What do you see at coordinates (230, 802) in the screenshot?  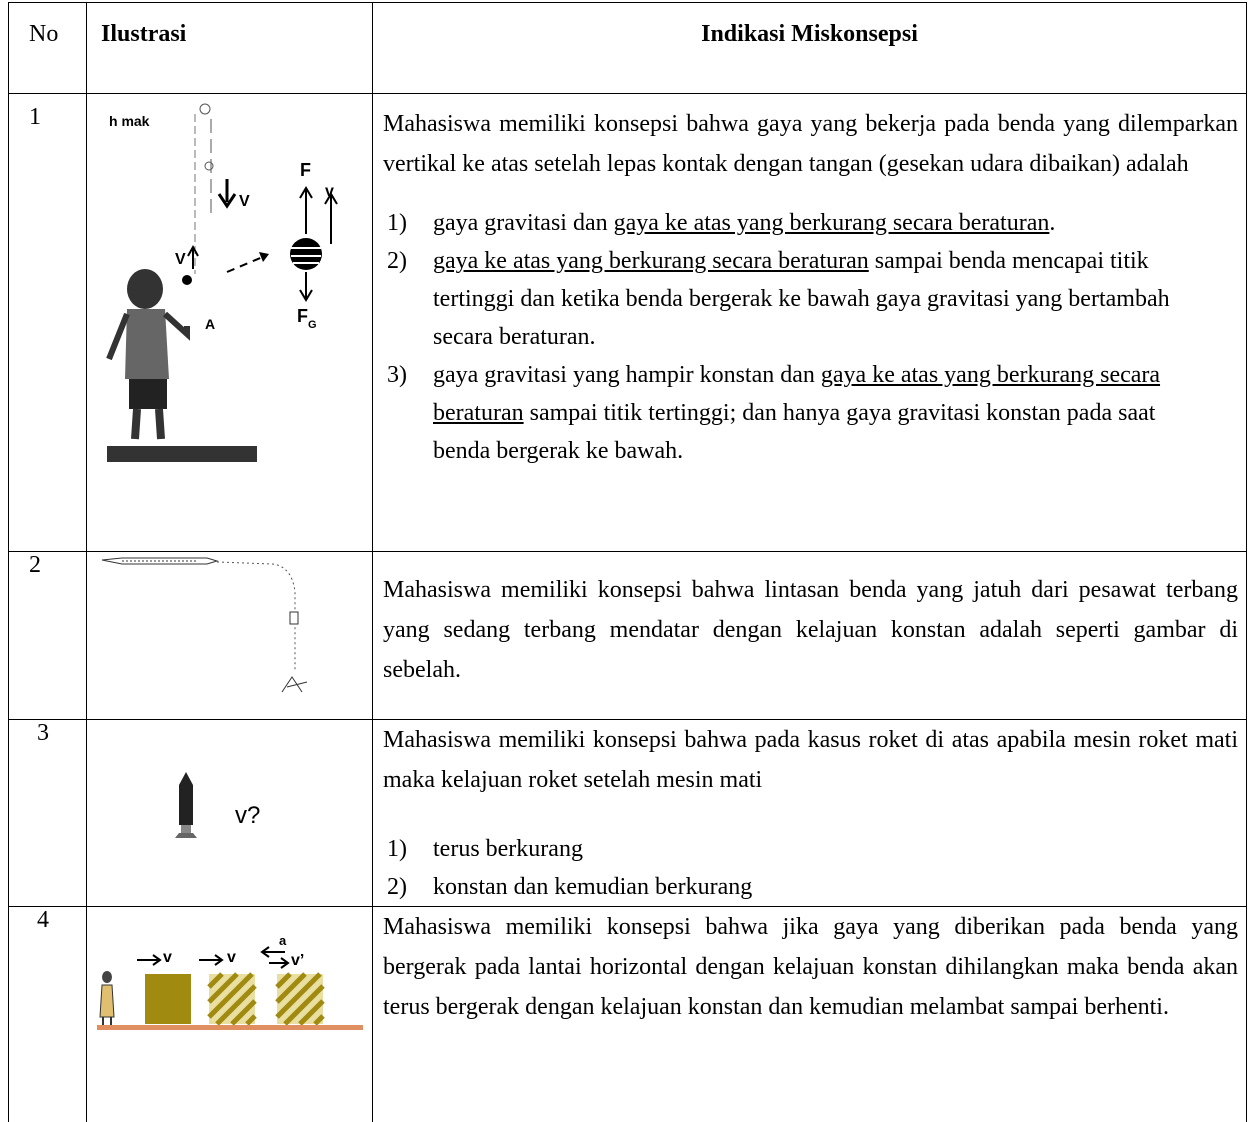 I see `rocket-illustration: v?` at bounding box center [230, 802].